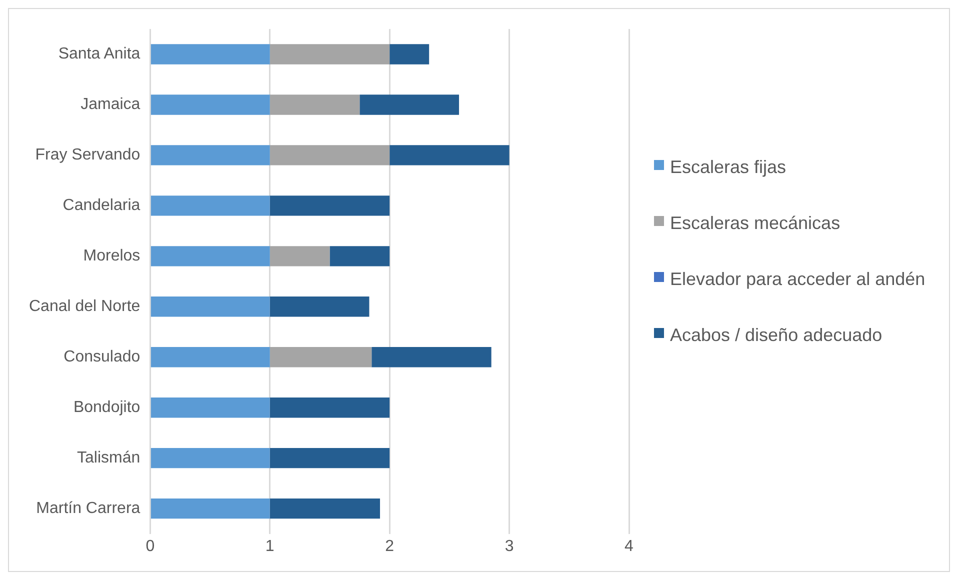  Describe the element at coordinates (269, 546) in the screenshot. I see `x-tick-label: 1` at that location.